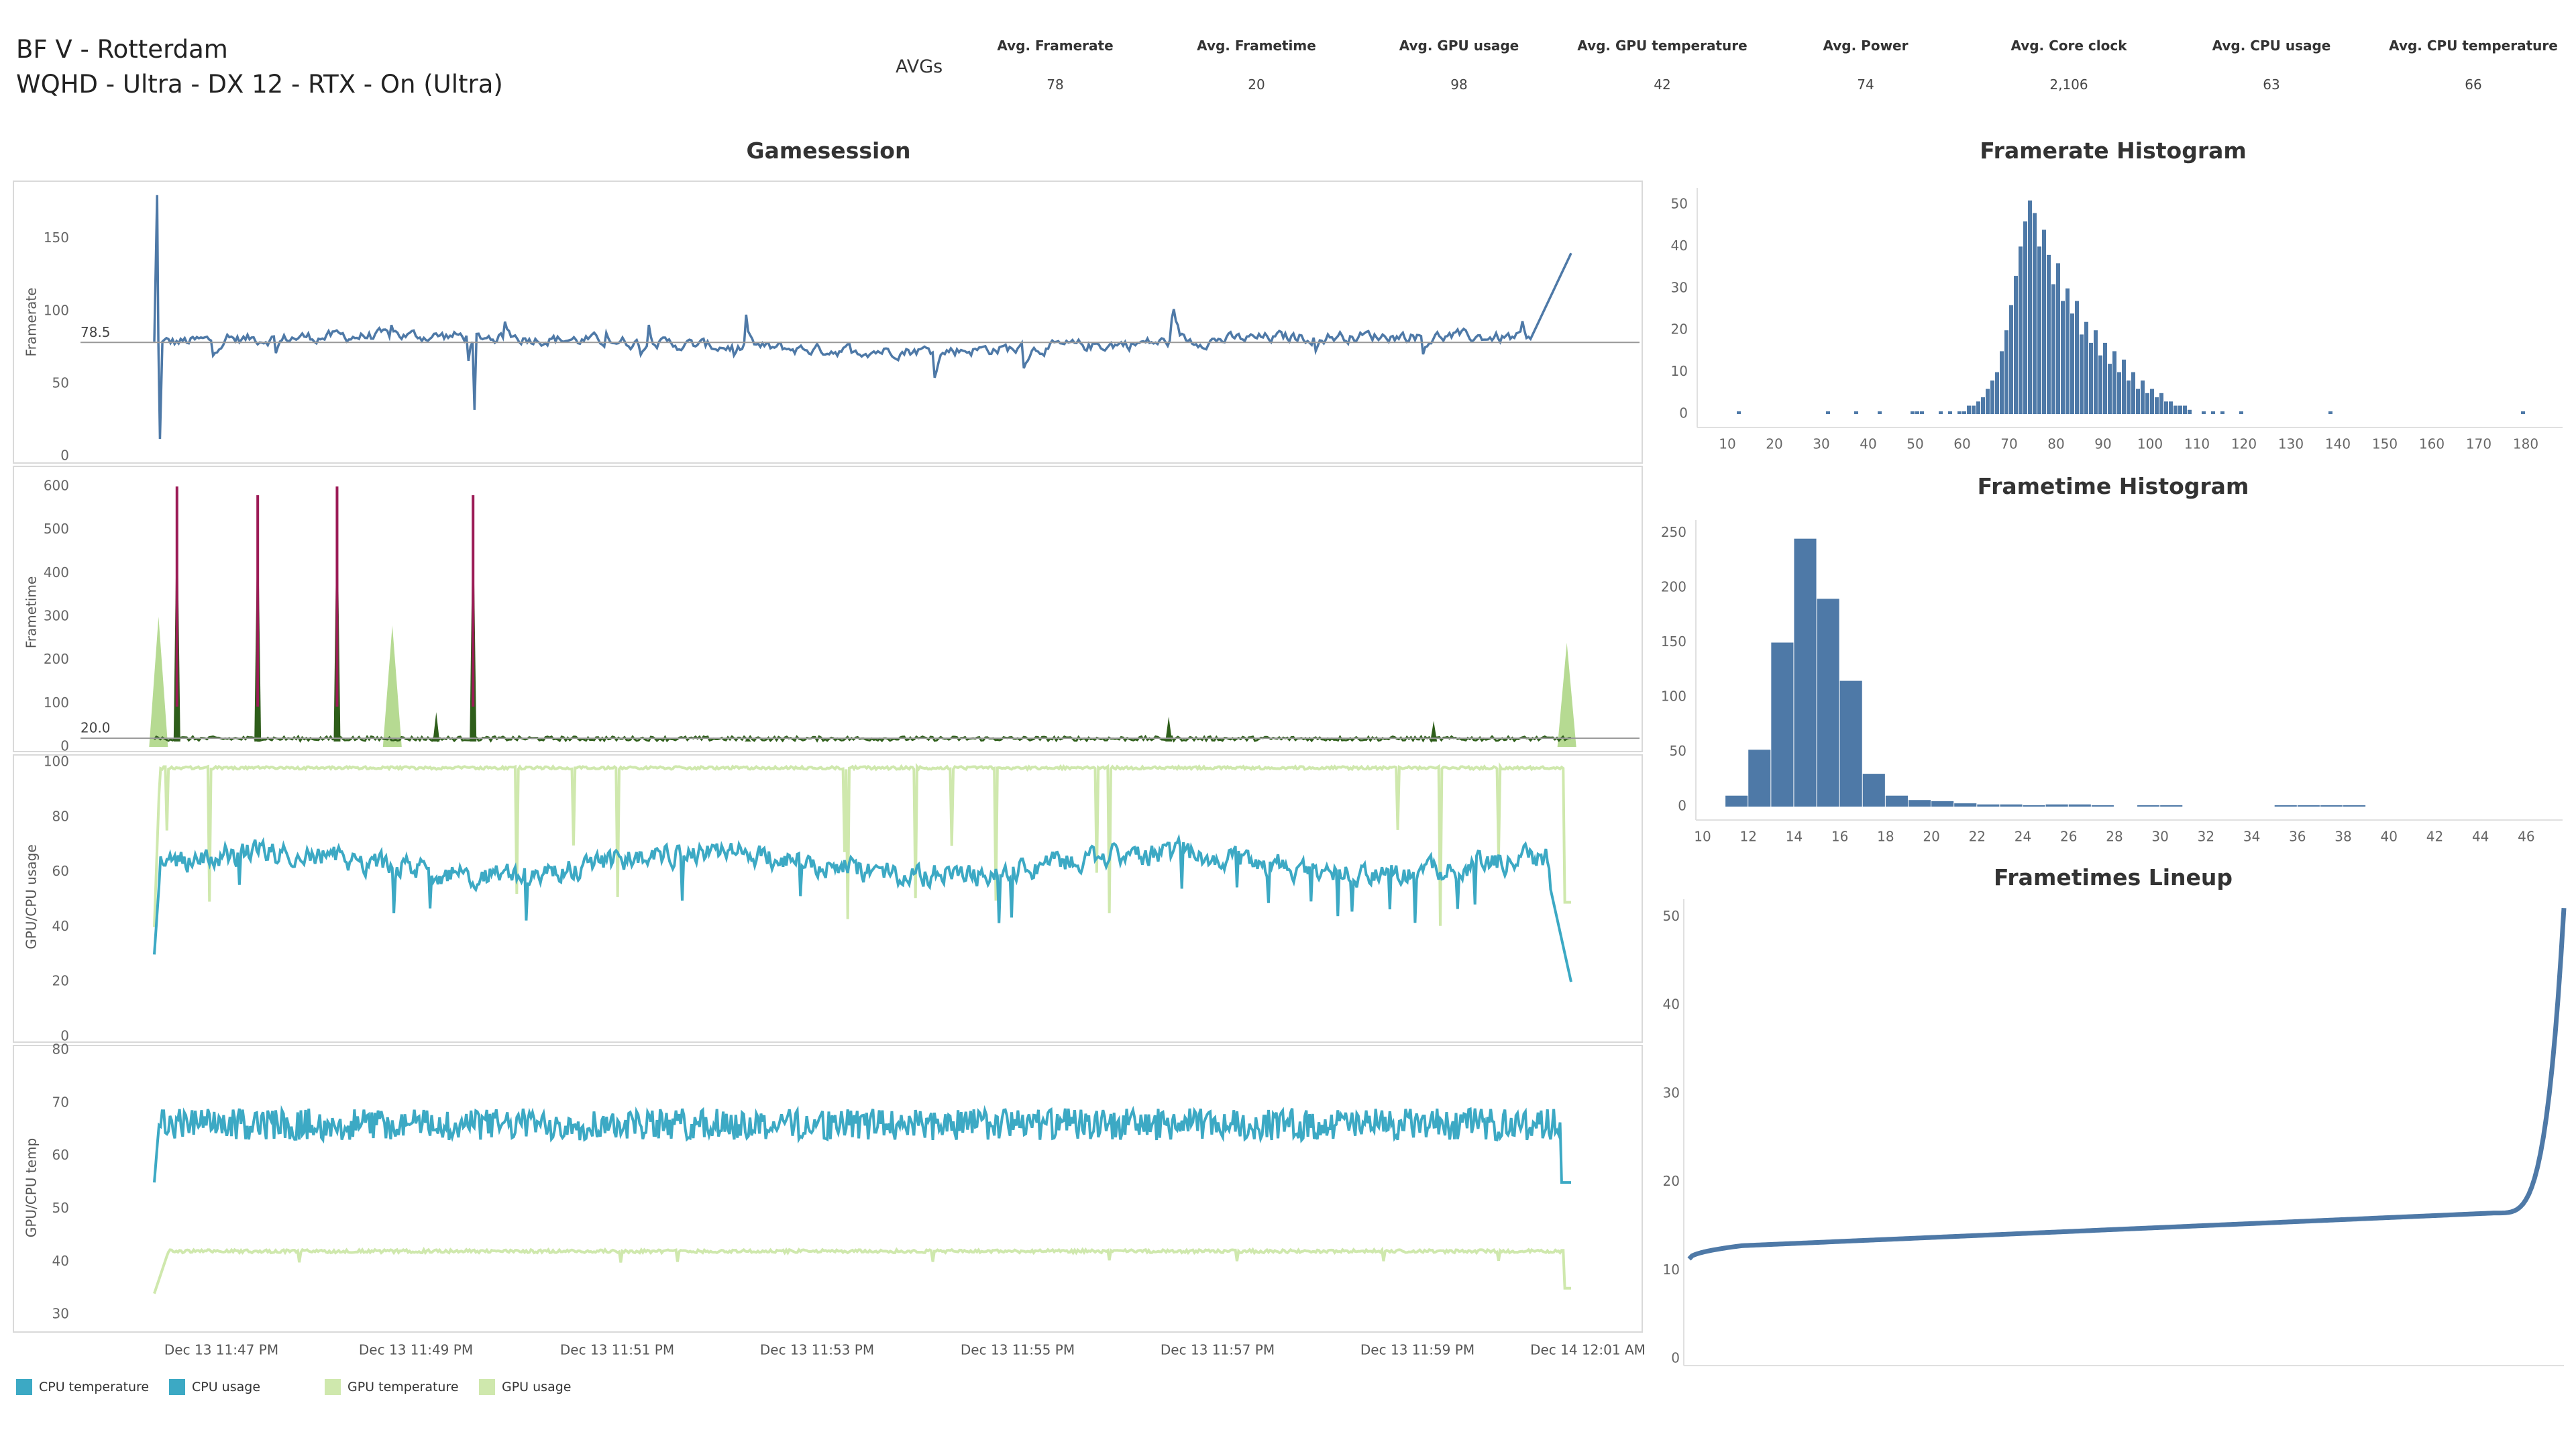  Describe the element at coordinates (56, 615) in the screenshot. I see `y-tick-label: 300` at that location.